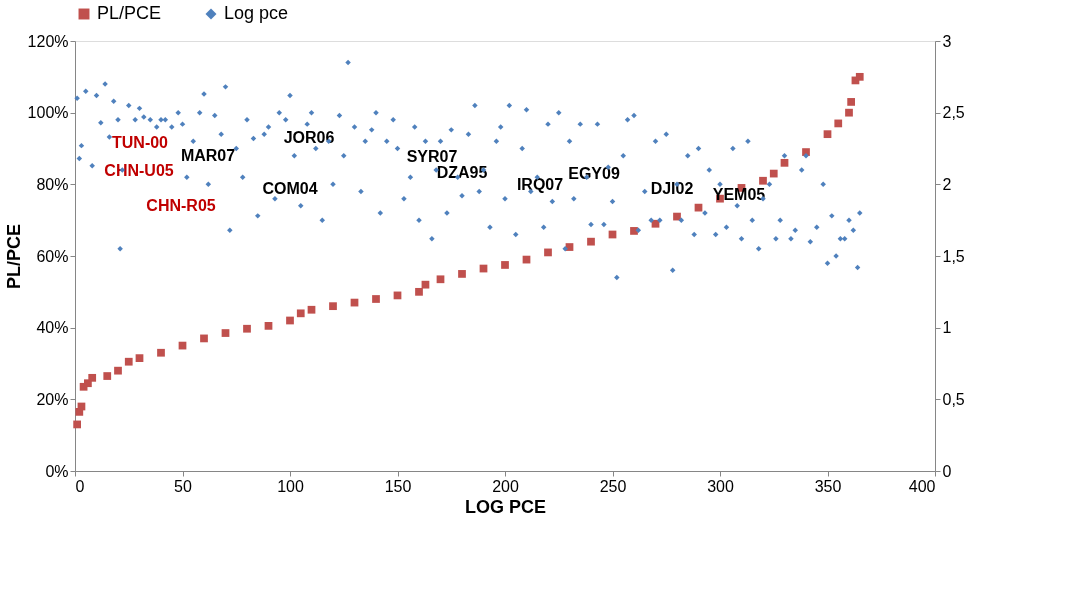  Describe the element at coordinates (48, 113) in the screenshot. I see `y-tick-label: 100%` at that location.